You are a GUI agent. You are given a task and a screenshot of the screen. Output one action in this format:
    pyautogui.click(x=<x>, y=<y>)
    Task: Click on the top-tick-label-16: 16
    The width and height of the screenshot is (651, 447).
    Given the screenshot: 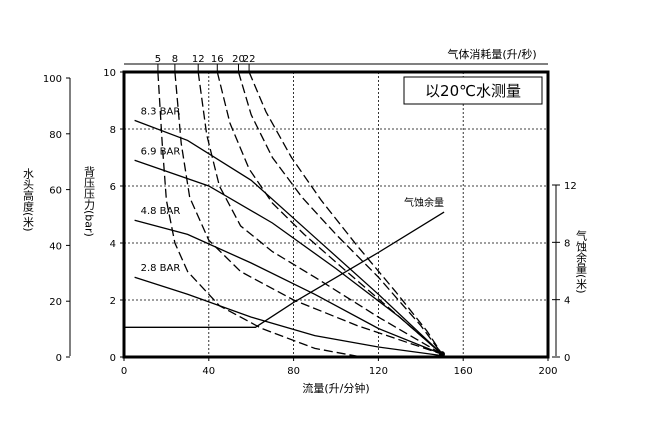 What is the action you would take?
    pyautogui.click(x=217, y=59)
    